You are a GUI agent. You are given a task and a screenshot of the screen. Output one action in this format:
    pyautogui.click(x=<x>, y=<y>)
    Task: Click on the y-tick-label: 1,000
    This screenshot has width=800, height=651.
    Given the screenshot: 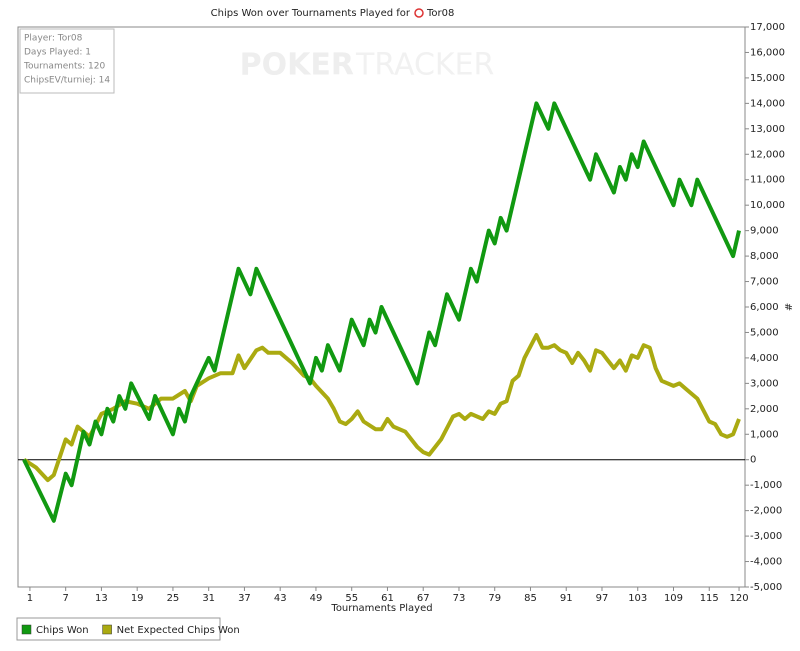 What is the action you would take?
    pyautogui.click(x=764, y=434)
    